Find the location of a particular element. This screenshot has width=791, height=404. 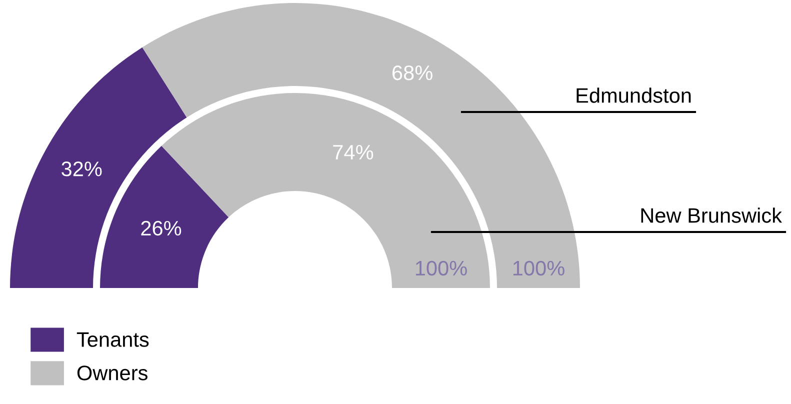

legend-label: Owners is located at coordinates (112, 373).